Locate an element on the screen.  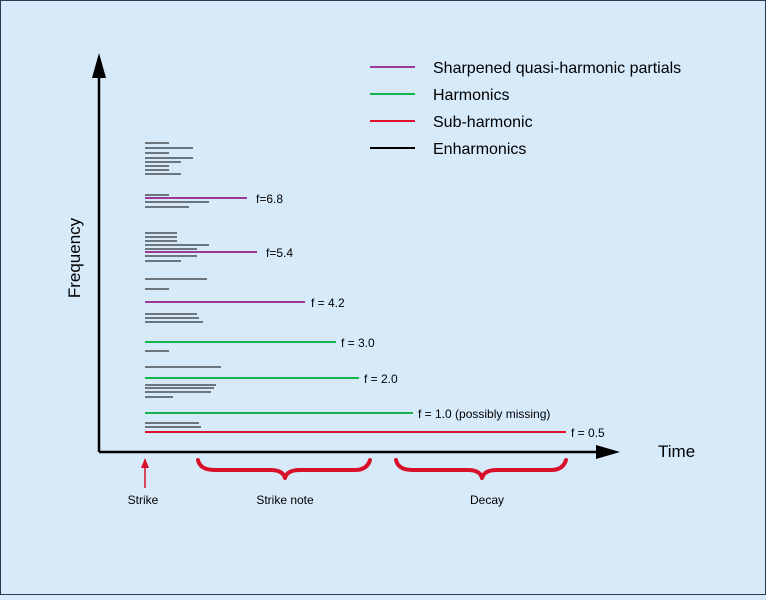
partial-label-f1-0: f = 1.0 (possibly missing) is located at coordinates (484, 414).